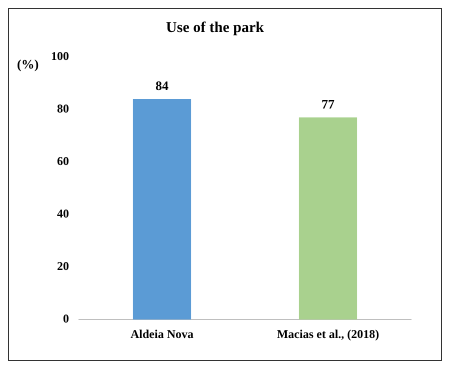  What do you see at coordinates (328, 104) in the screenshot?
I see `data-label: 77` at bounding box center [328, 104].